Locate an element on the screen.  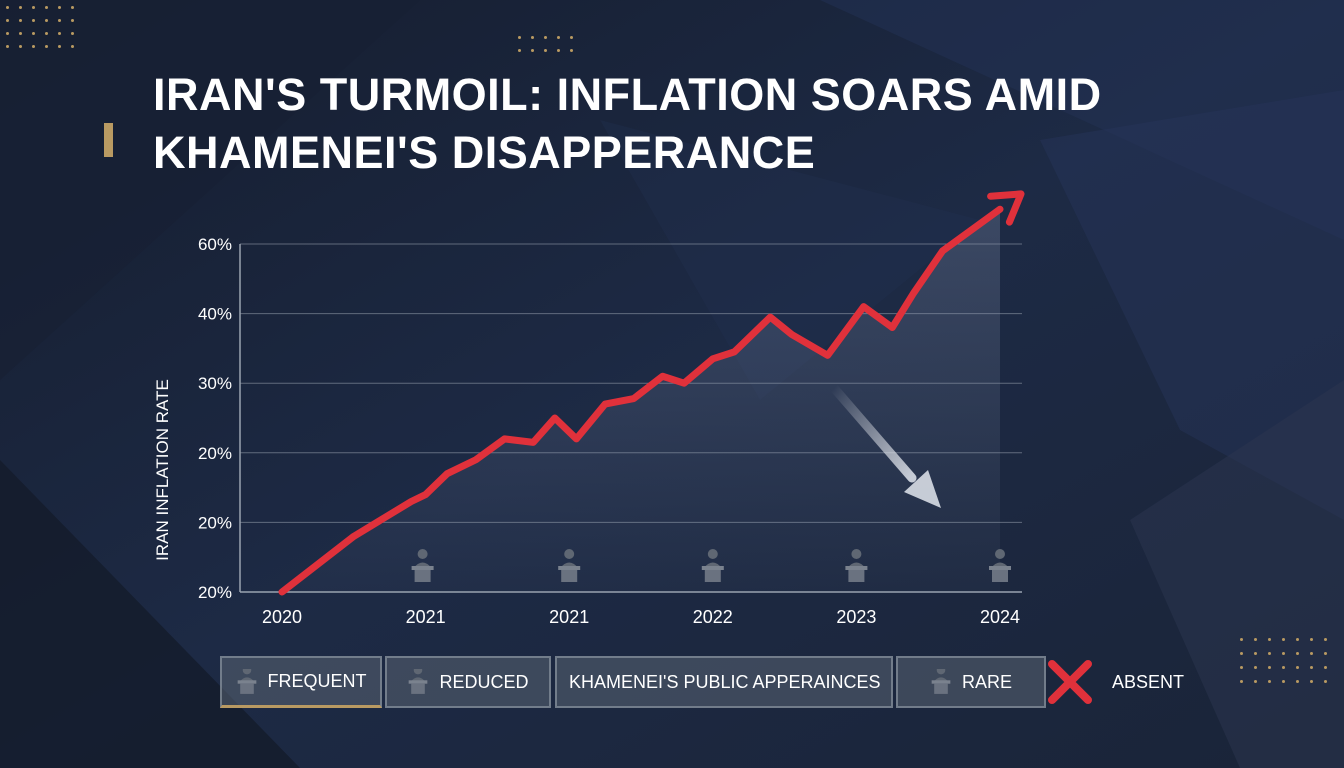
y-axis-label: IRAN INFLATION RATE is located at coordinates (162, 470).